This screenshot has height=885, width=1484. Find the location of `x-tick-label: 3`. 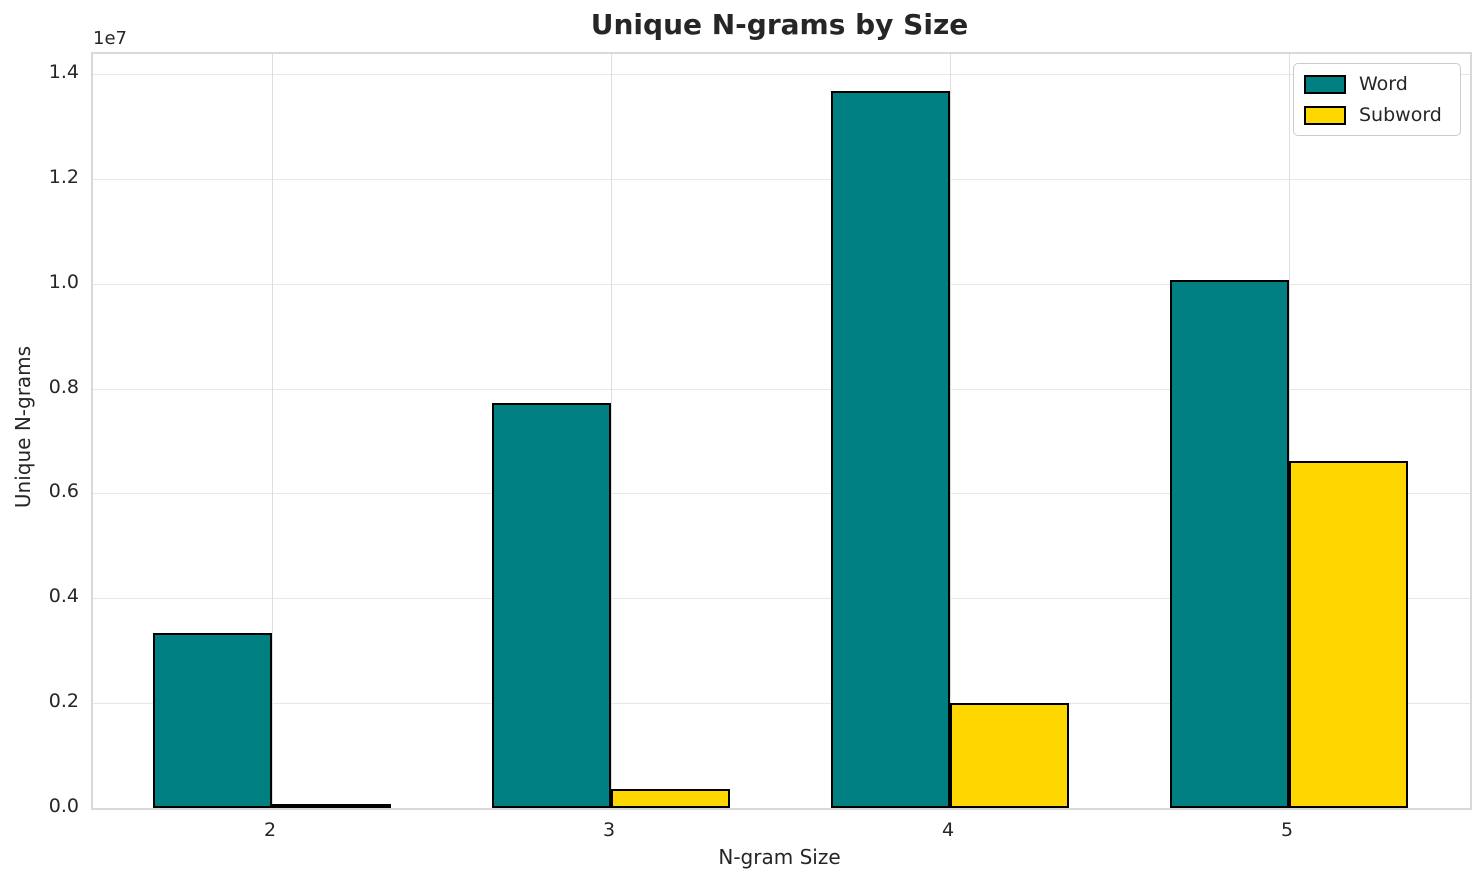

x-tick-label: 3 is located at coordinates (609, 830).